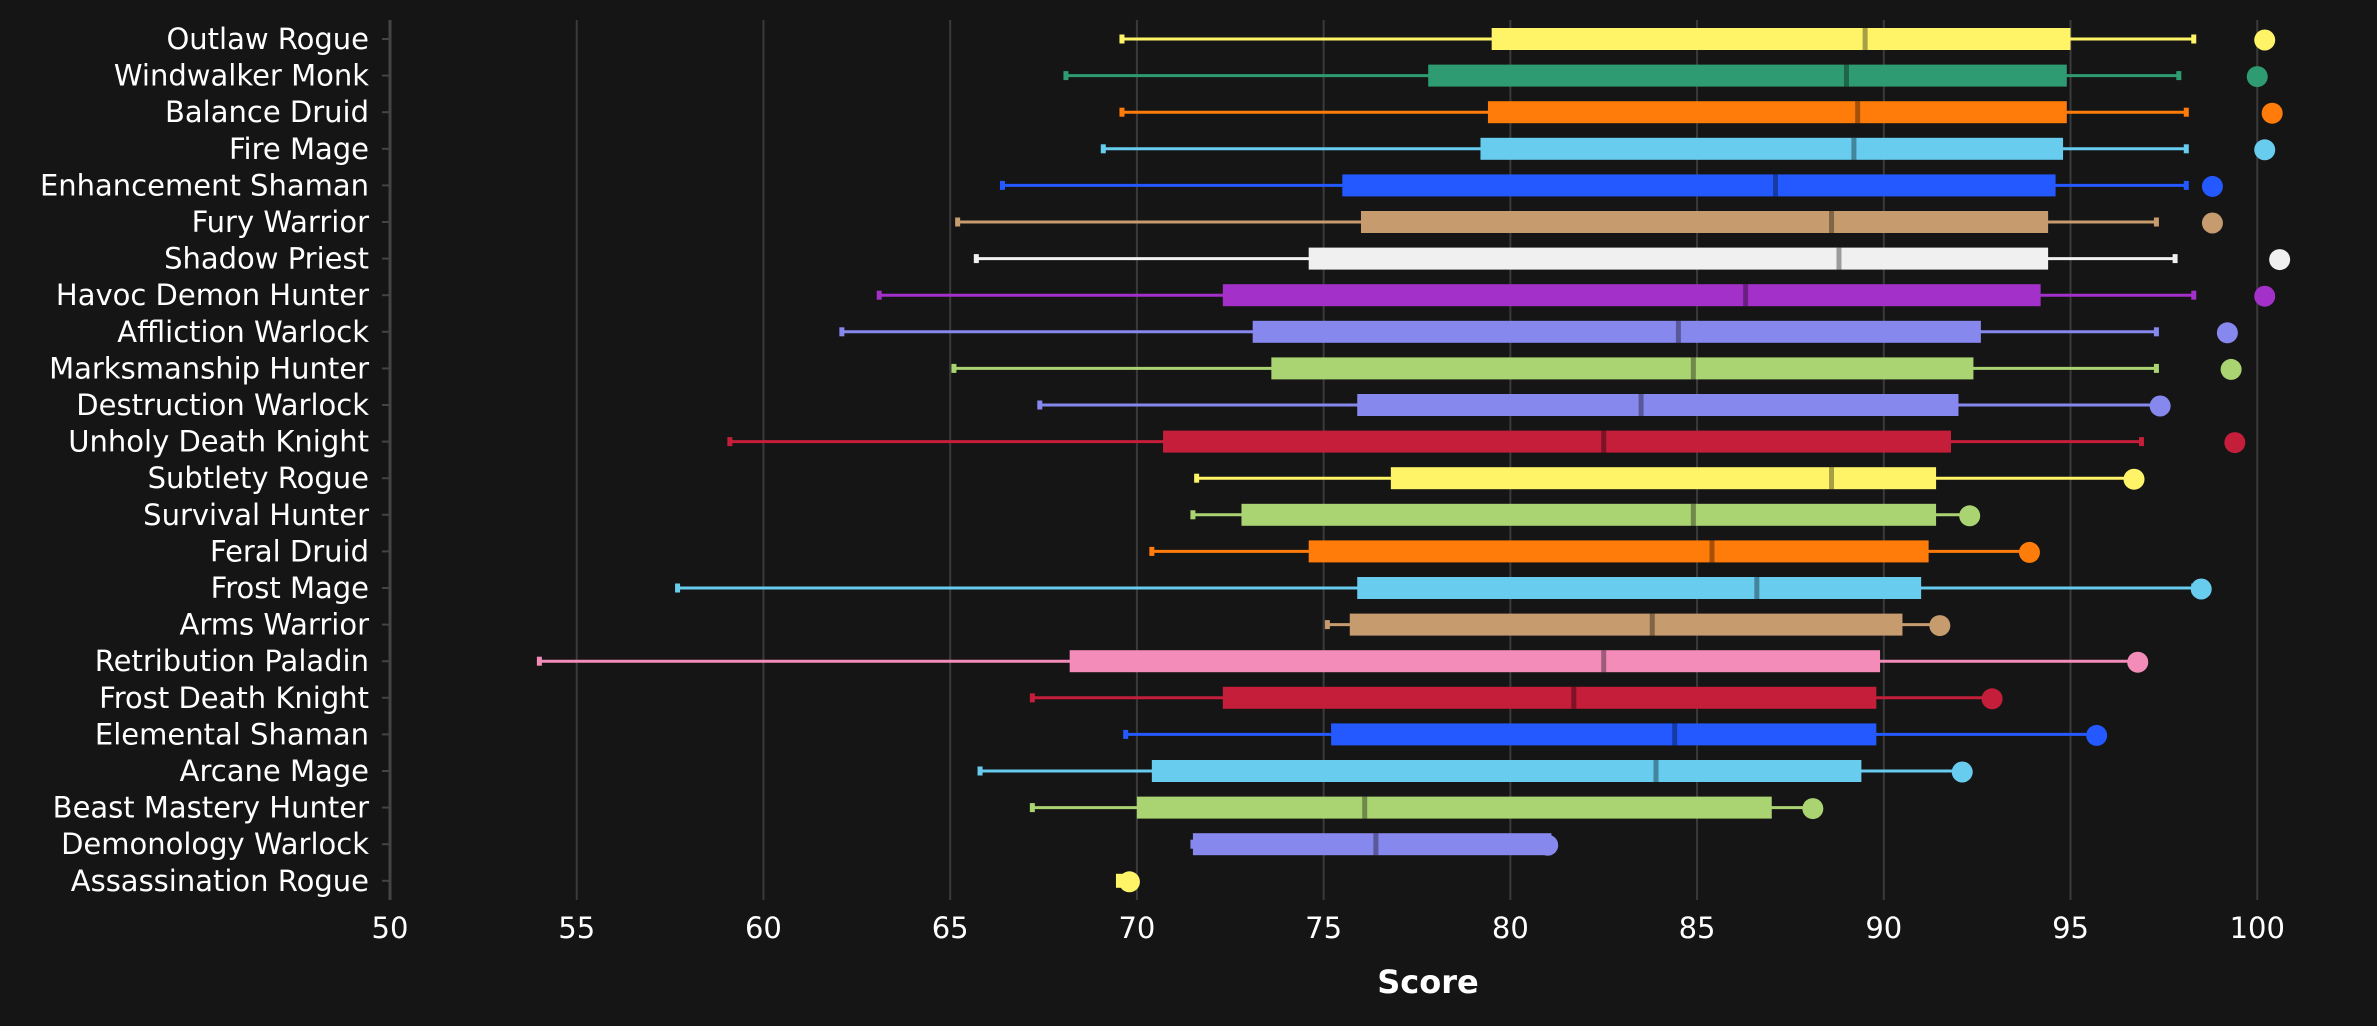 Image resolution: width=2377 pixels, height=1026 pixels. I want to click on spec-label-survival-hunter: Survival Hunter, so click(256, 515).